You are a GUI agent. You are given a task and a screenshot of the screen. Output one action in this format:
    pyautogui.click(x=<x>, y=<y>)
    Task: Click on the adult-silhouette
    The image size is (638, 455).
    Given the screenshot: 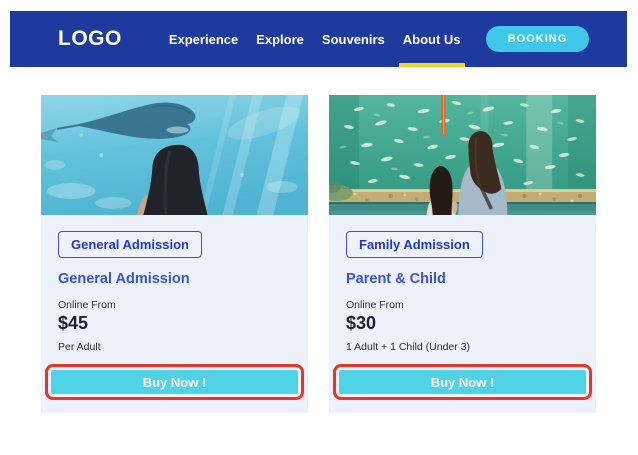 What is the action you would take?
    pyautogui.click(x=483, y=173)
    